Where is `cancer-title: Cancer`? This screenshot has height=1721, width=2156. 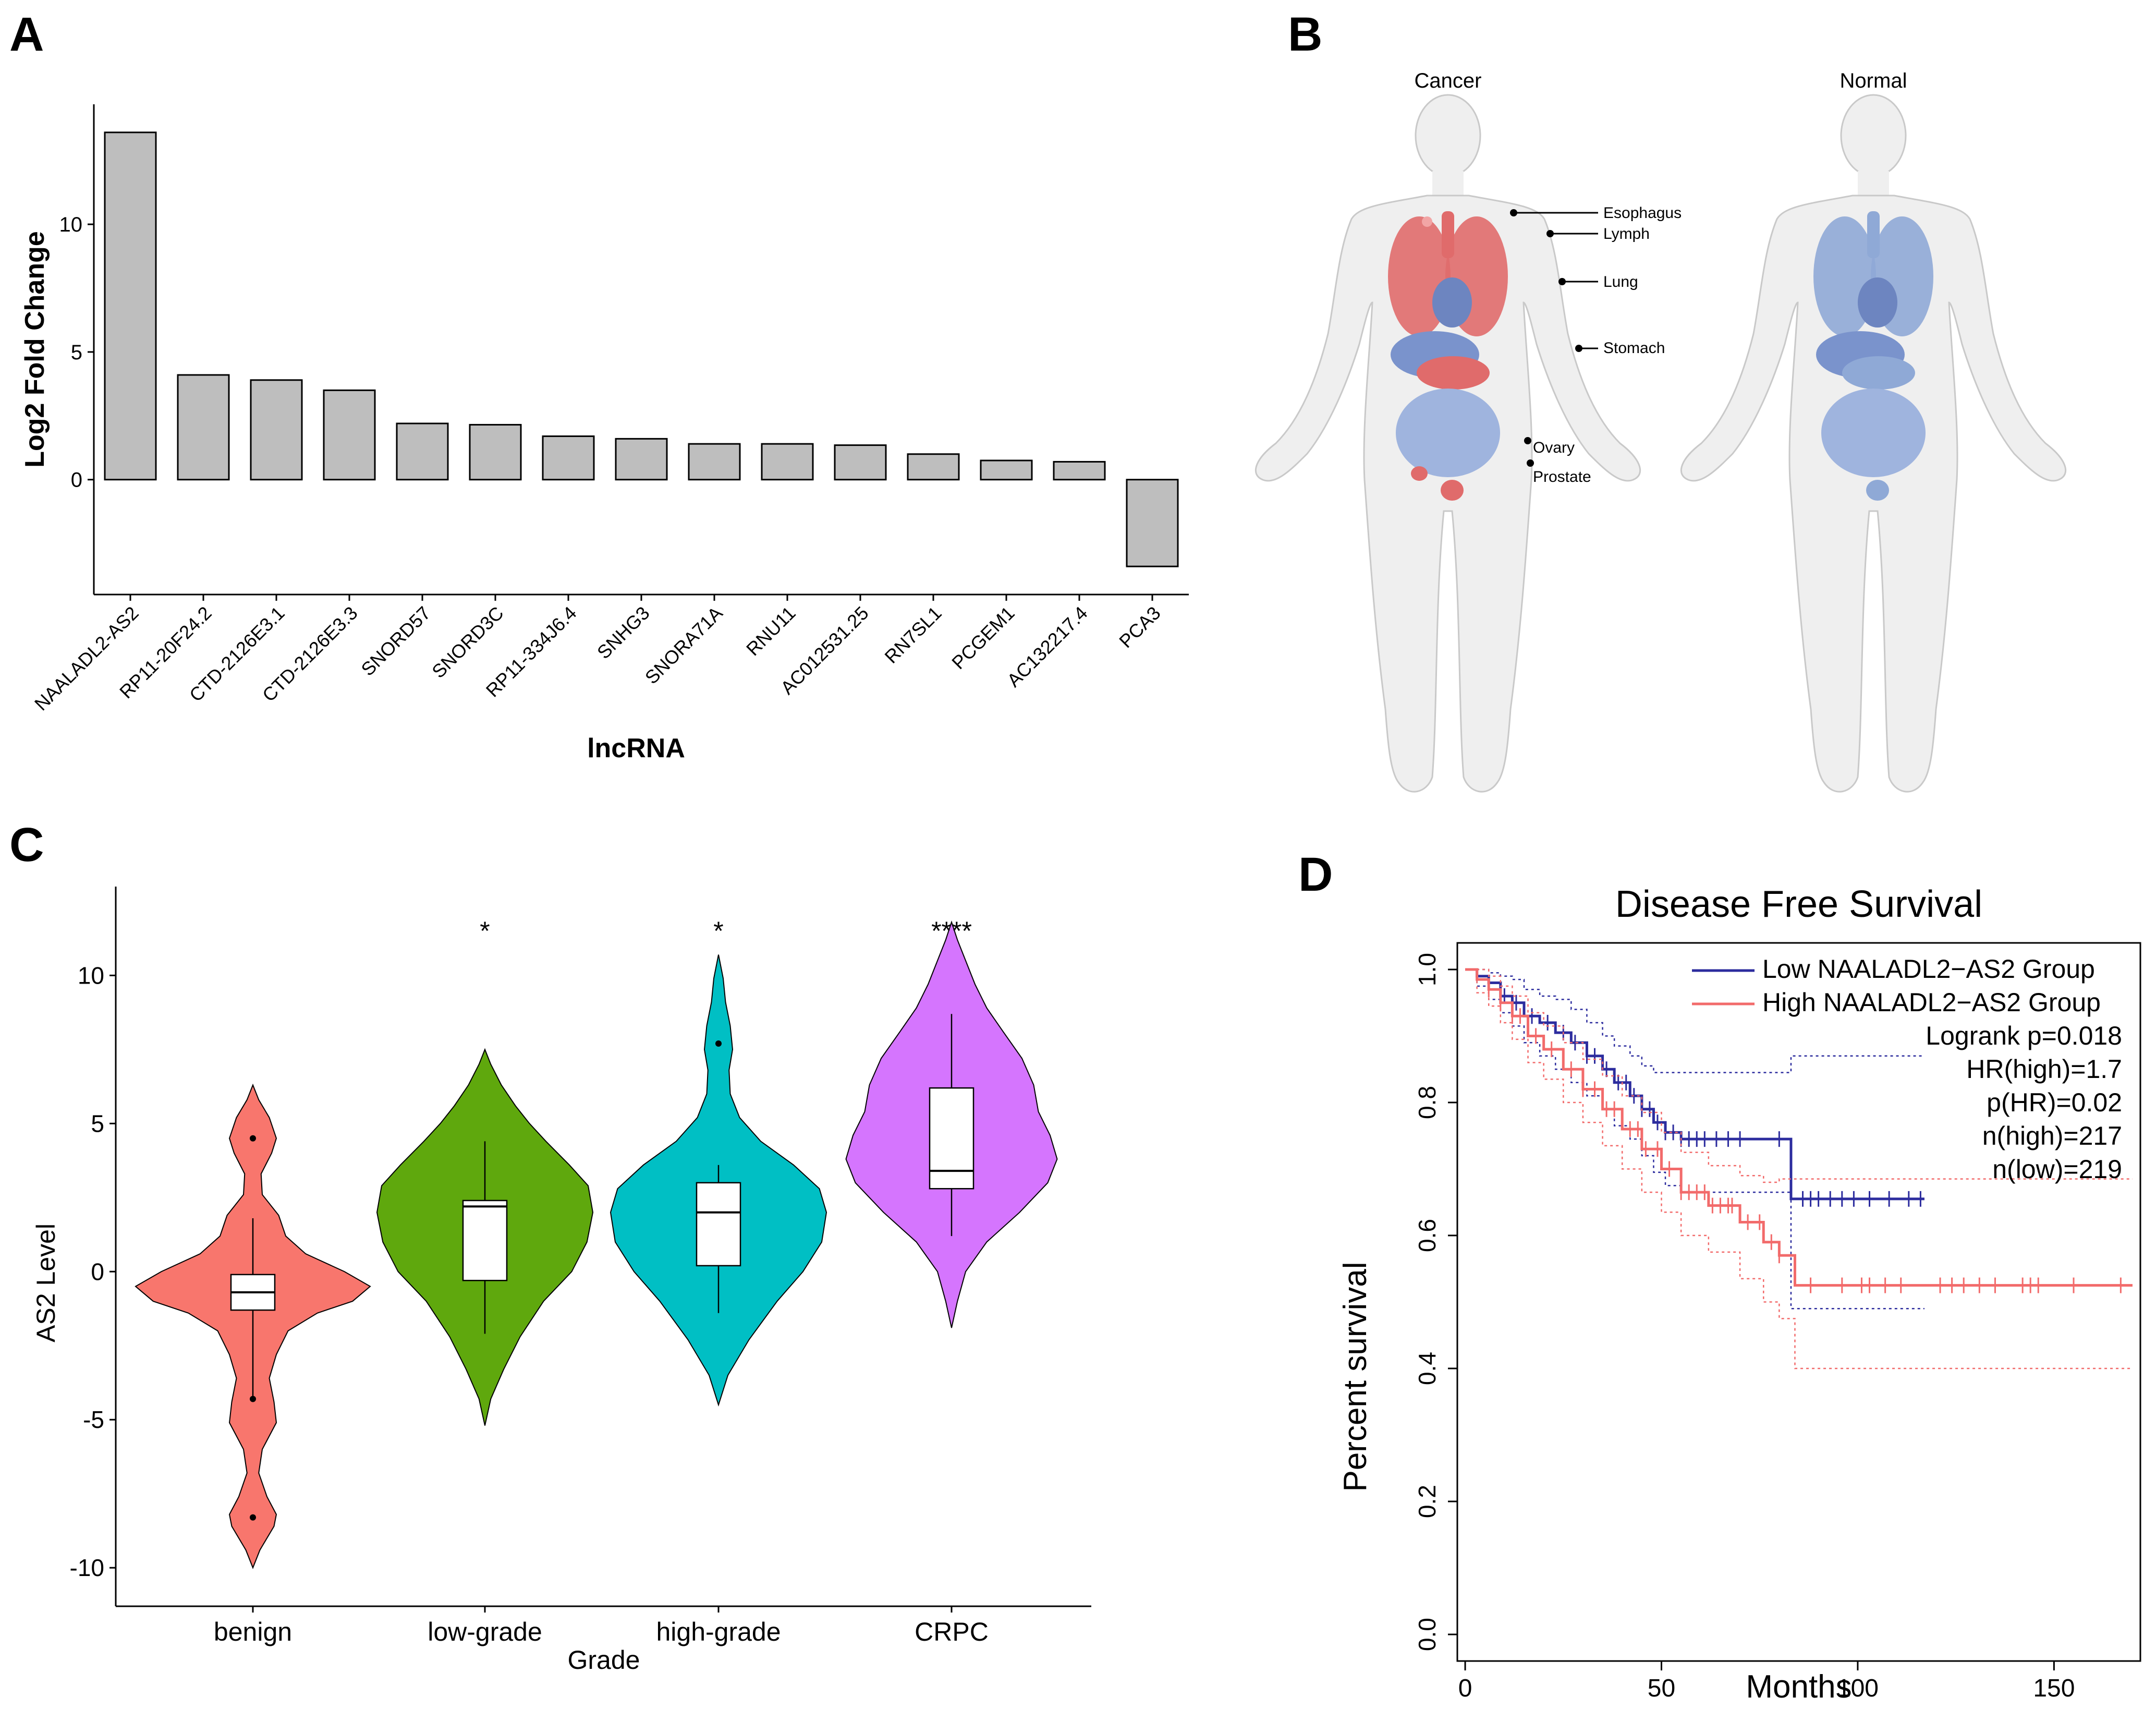 cancer-title: Cancer is located at coordinates (1448, 80).